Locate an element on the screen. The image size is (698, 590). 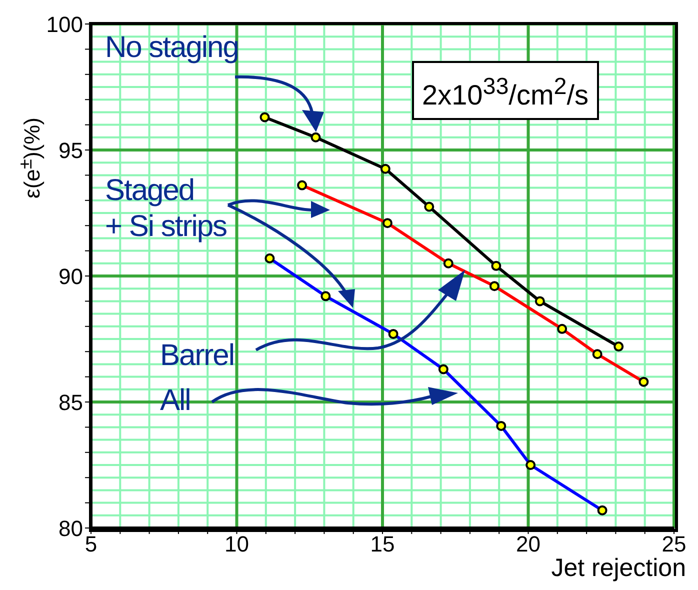
annotation: Barrel is located at coordinates (197, 356).